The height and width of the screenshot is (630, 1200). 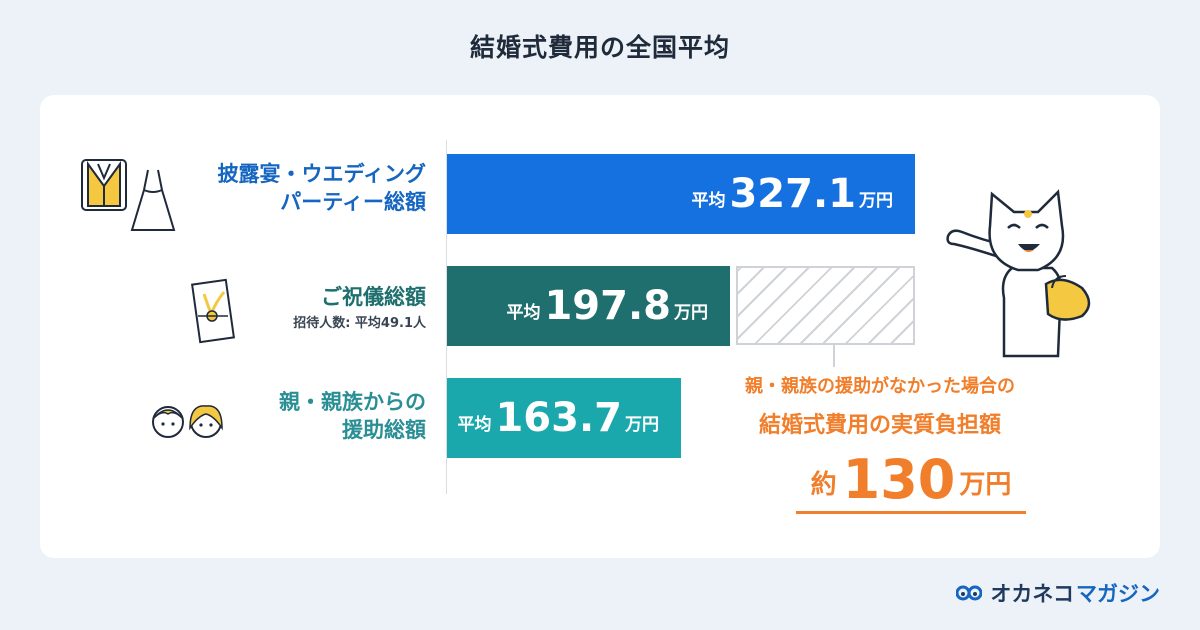 I want to click on parents-faces-icon, so click(x=187, y=421).